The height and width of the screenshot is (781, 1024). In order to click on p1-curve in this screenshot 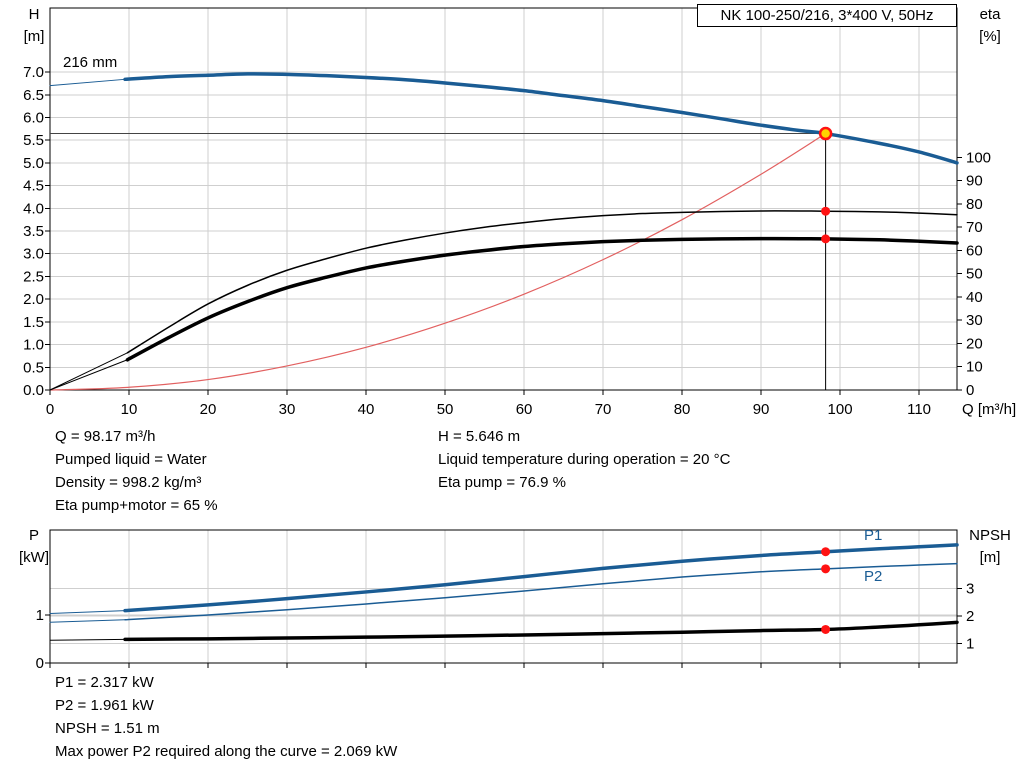, I will do `click(541, 578)`.